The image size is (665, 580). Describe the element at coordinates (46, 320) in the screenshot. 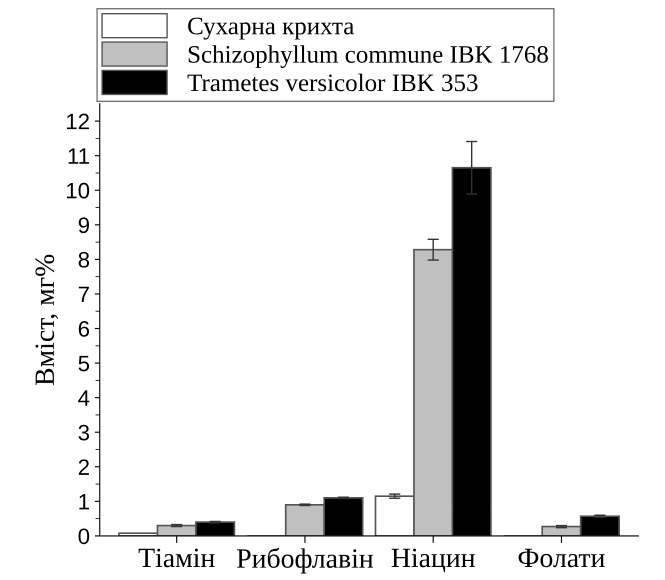

I see `y-axis-title: Вміст, мг%` at that location.